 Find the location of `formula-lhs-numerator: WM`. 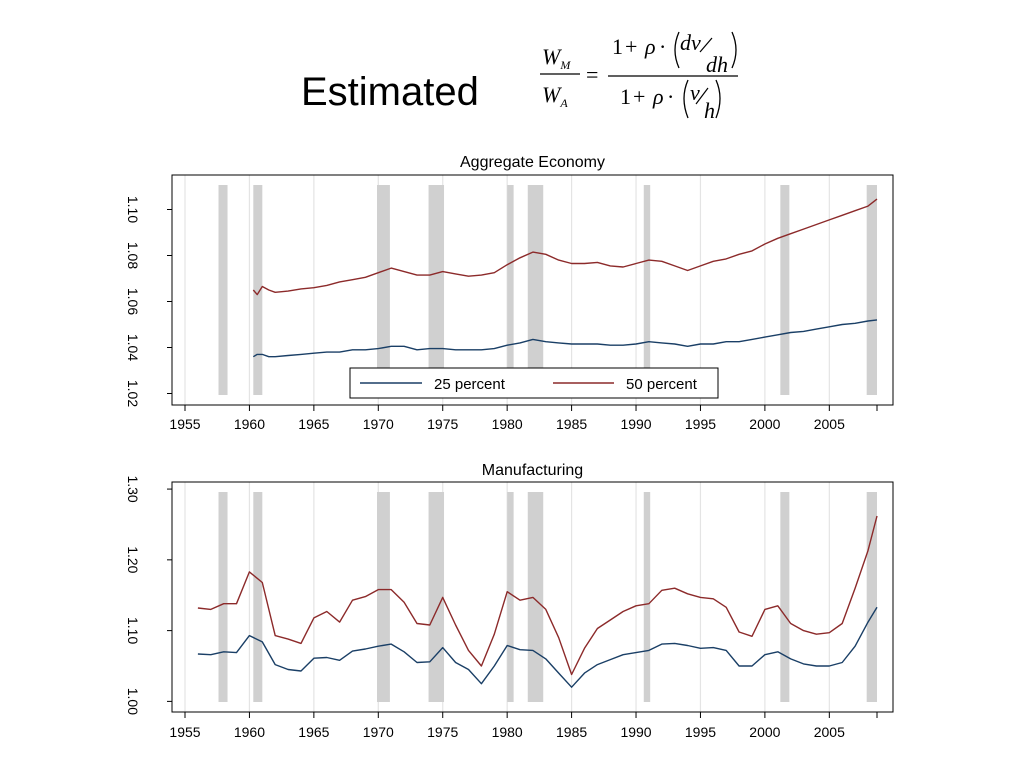

formula-lhs-numerator: WM is located at coordinates (556, 58).